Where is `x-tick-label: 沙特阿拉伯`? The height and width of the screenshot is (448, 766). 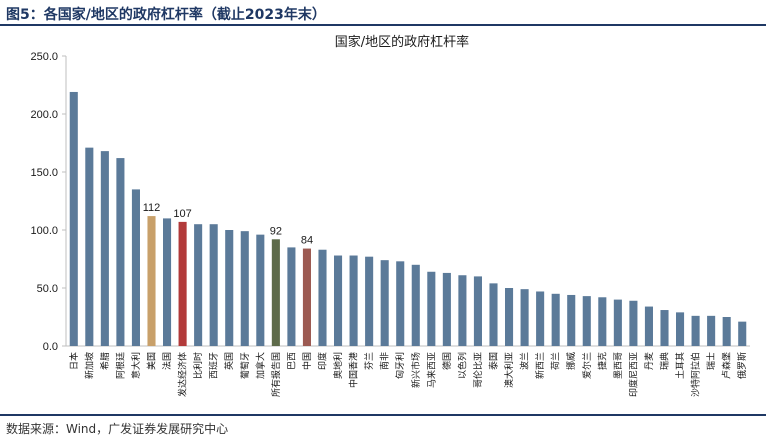
x-tick-label: 沙特阿拉伯 is located at coordinates (696, 374).